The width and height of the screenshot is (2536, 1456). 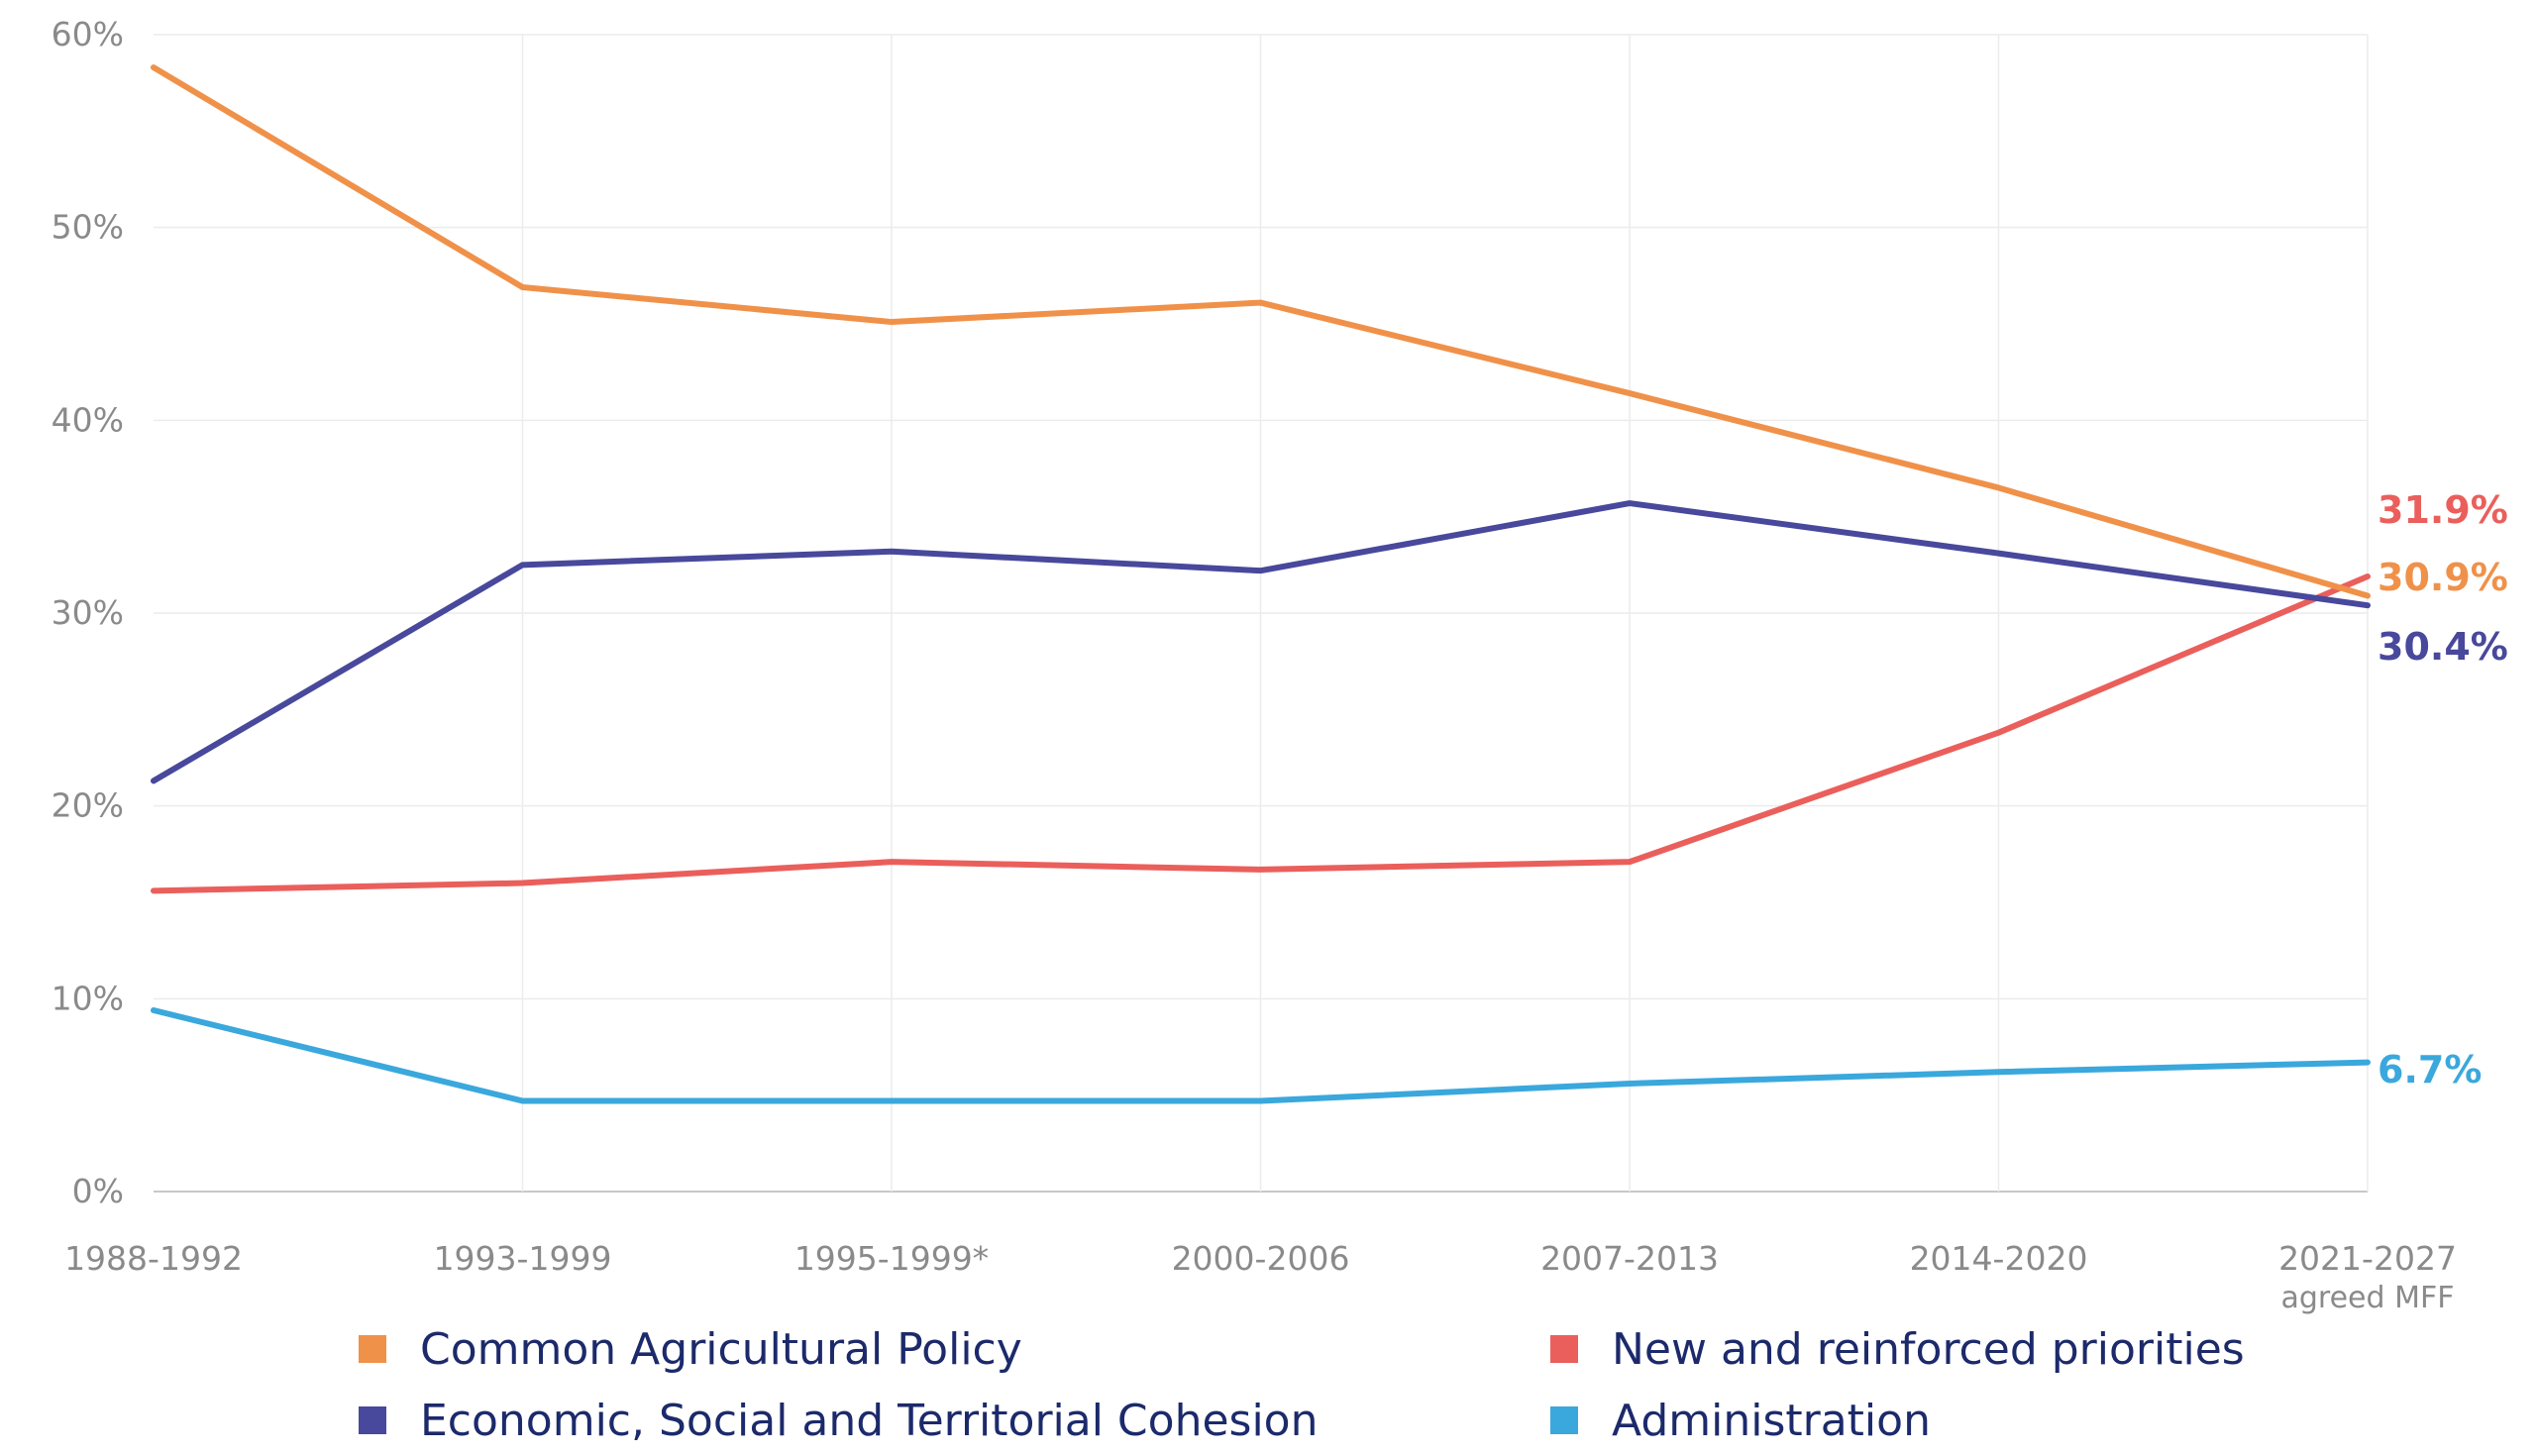 What do you see at coordinates (372, 1349) in the screenshot?
I see `legend-swatch-cap` at bounding box center [372, 1349].